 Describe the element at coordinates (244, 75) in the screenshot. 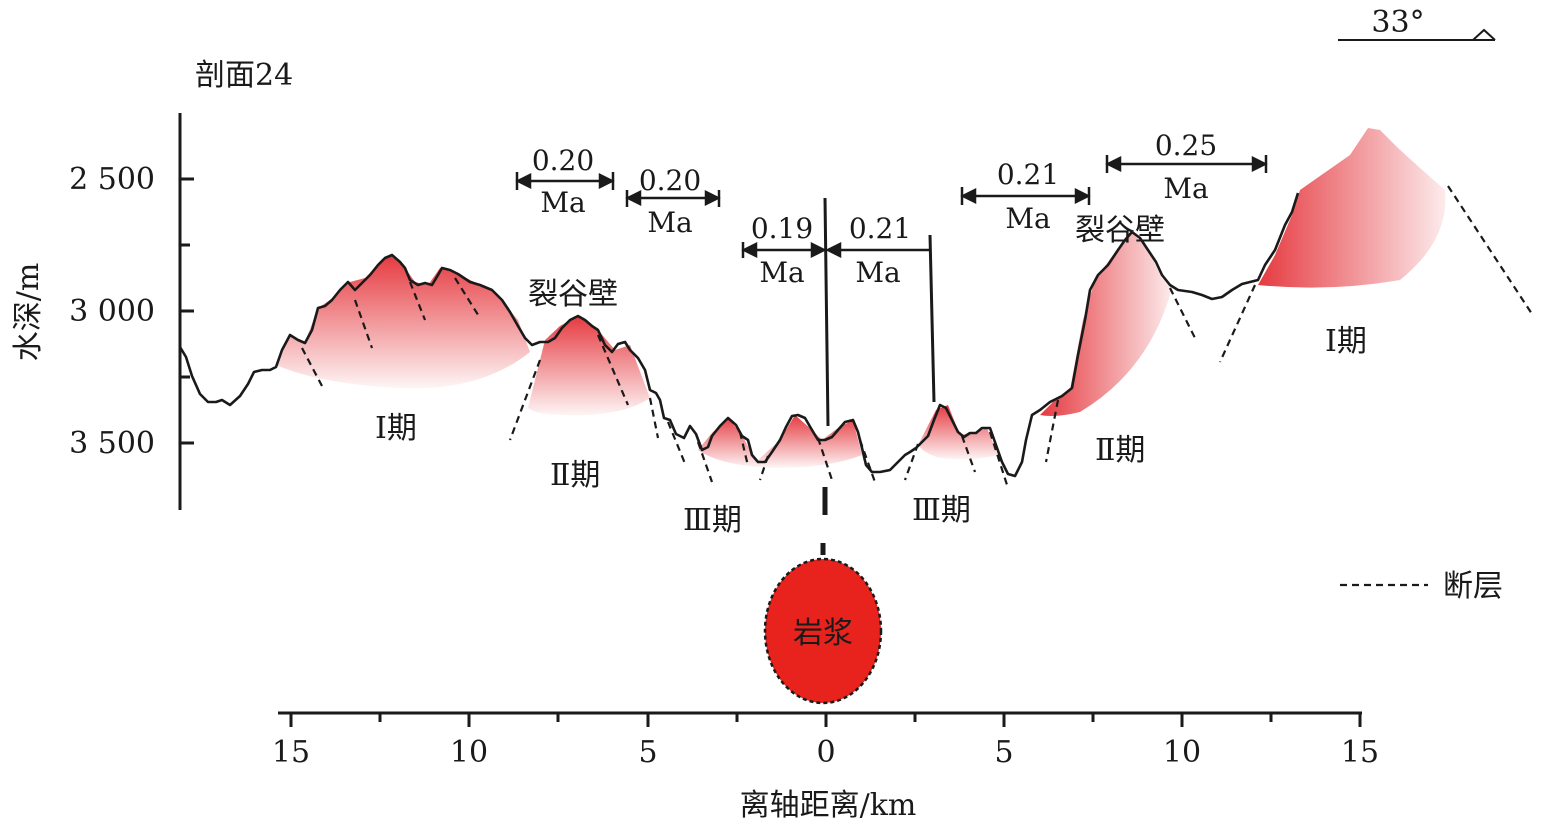

I see `profile-title: 剖面24` at that location.